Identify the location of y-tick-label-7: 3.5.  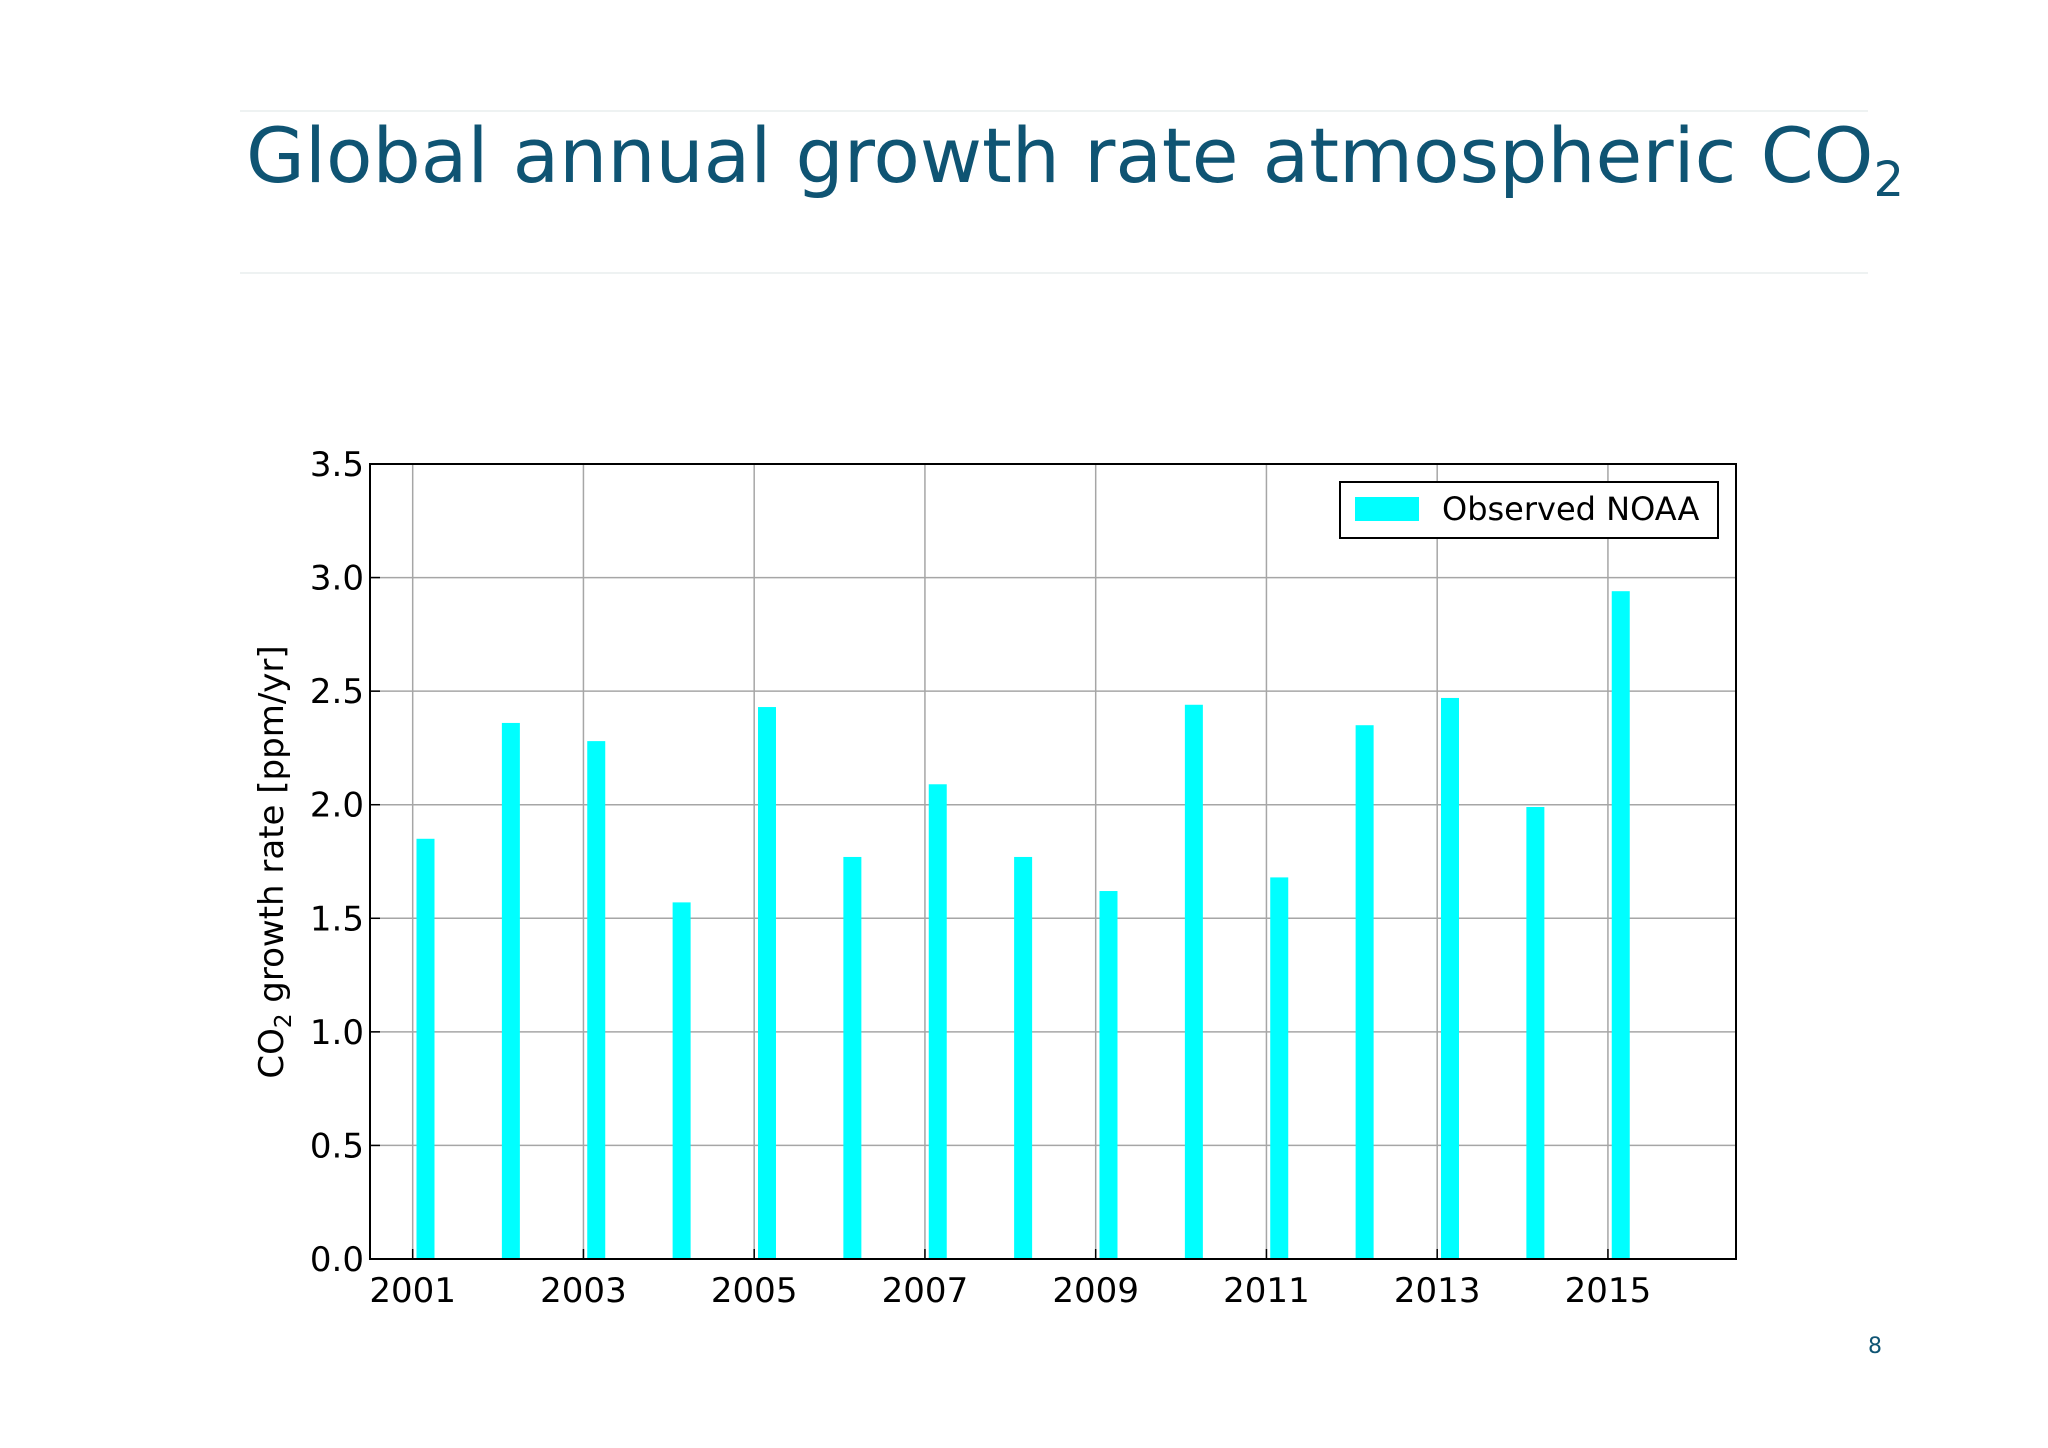
(337, 465).